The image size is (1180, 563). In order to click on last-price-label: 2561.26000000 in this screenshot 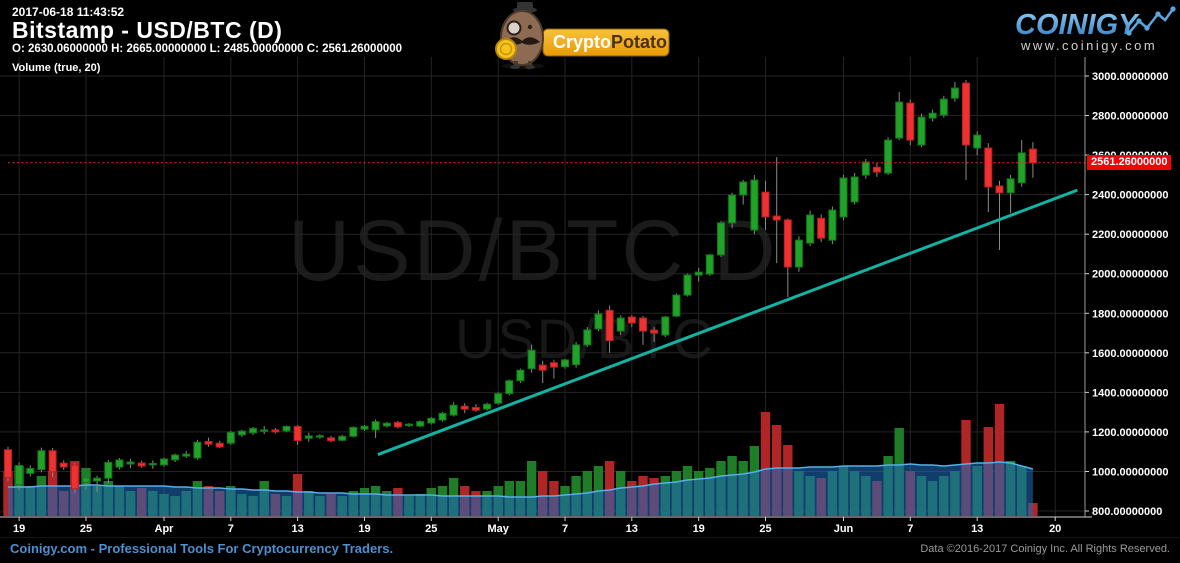, I will do `click(1129, 162)`.